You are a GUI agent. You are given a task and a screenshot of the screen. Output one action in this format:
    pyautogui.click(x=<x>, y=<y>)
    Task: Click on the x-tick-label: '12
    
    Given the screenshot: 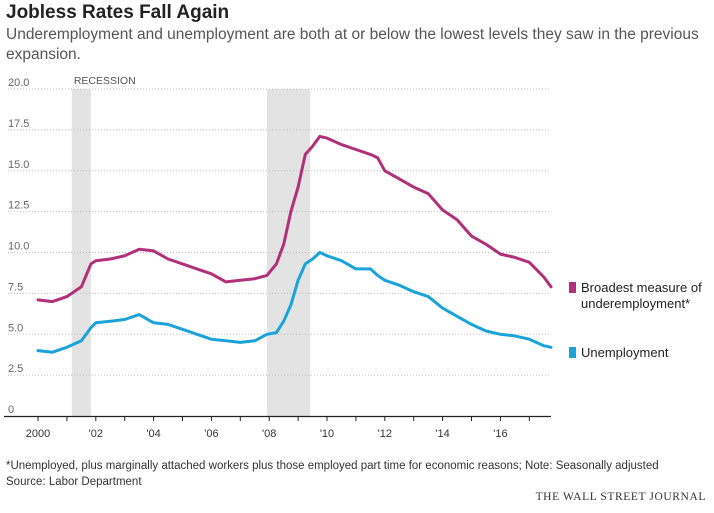 What is the action you would take?
    pyautogui.click(x=385, y=434)
    